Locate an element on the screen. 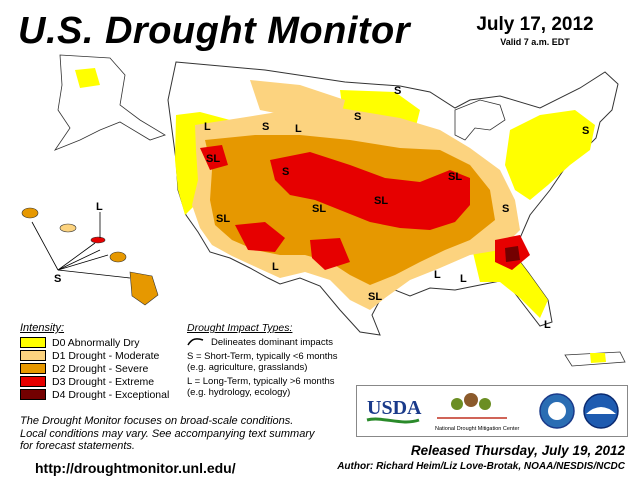  legend-item-d4: D4 Drought - Exceptional is located at coordinates (102, 394).